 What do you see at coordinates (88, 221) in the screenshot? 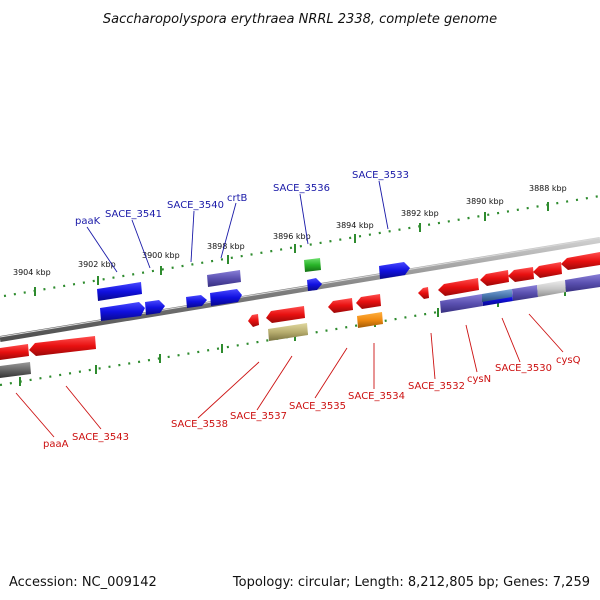
I see `gene-label-paaK: paaK` at bounding box center [88, 221].